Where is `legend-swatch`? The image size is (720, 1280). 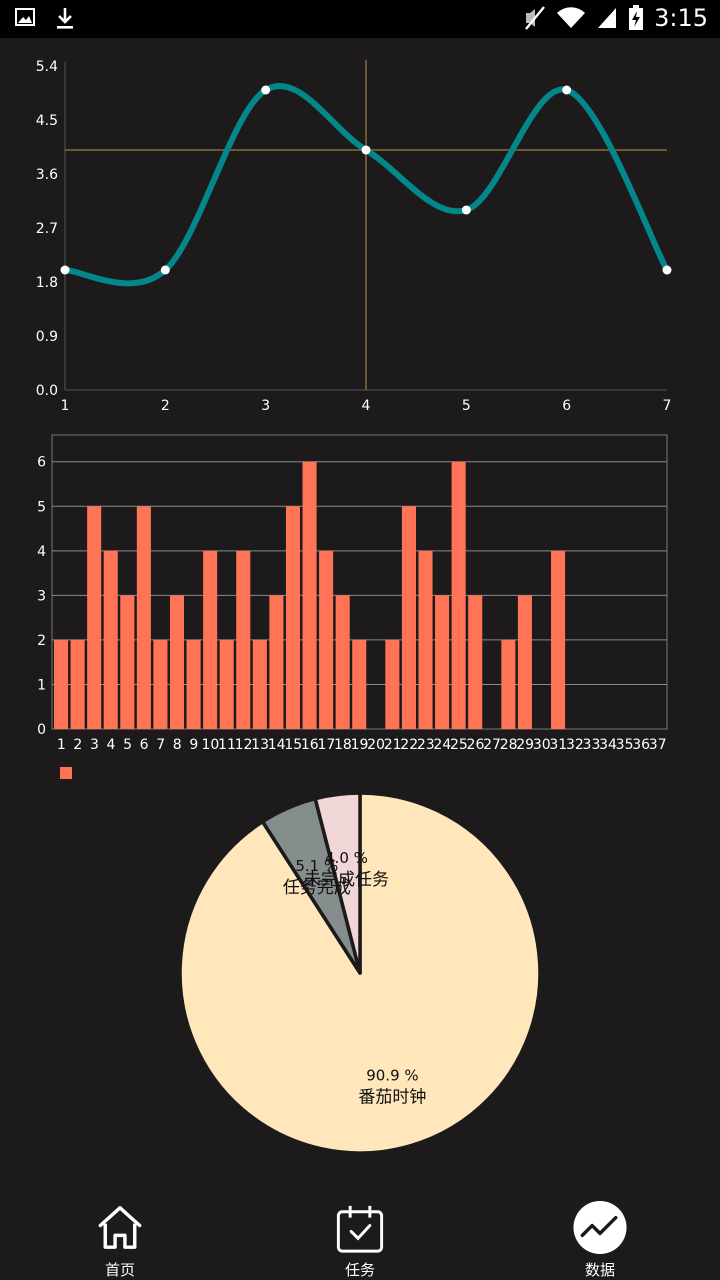 legend-swatch is located at coordinates (66, 773).